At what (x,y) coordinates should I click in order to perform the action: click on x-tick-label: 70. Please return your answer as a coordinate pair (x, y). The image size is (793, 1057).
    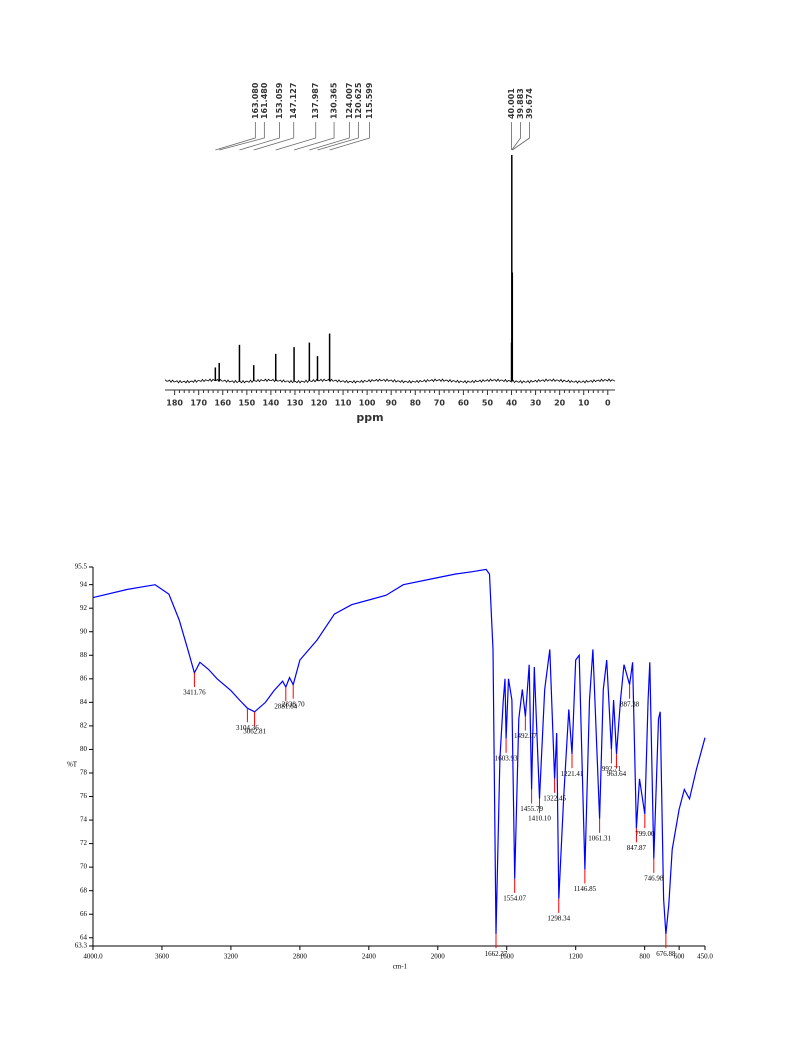
    Looking at the image, I should click on (440, 403).